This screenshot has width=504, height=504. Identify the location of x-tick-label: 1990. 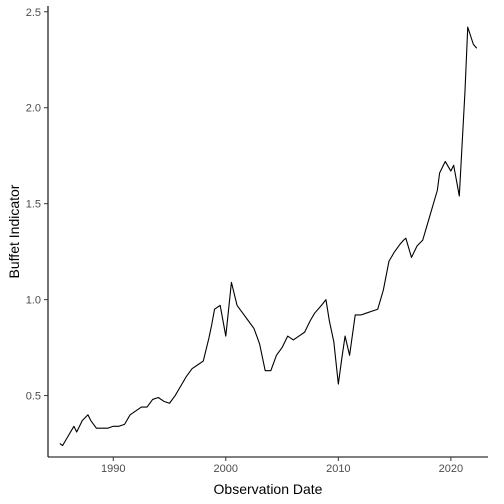
(113, 469).